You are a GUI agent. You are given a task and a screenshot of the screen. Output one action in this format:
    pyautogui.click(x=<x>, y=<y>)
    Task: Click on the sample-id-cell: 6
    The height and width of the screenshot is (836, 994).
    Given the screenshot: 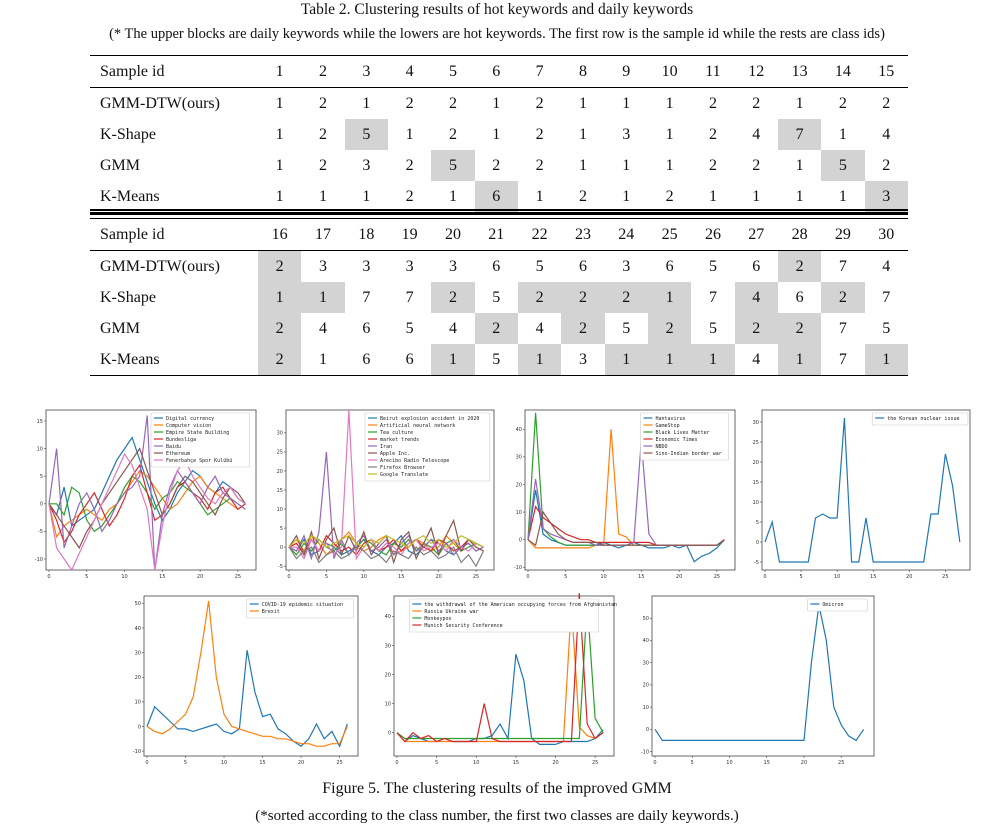 What is the action you would take?
    pyautogui.click(x=496, y=71)
    